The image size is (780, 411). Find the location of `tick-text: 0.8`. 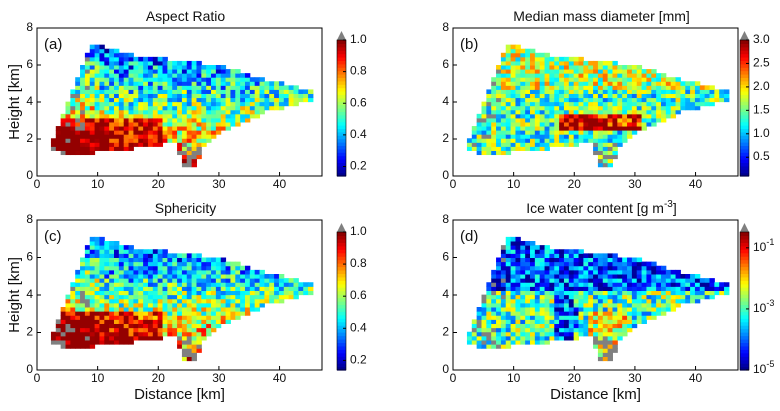

tick-text: 0.8 is located at coordinates (358, 263).